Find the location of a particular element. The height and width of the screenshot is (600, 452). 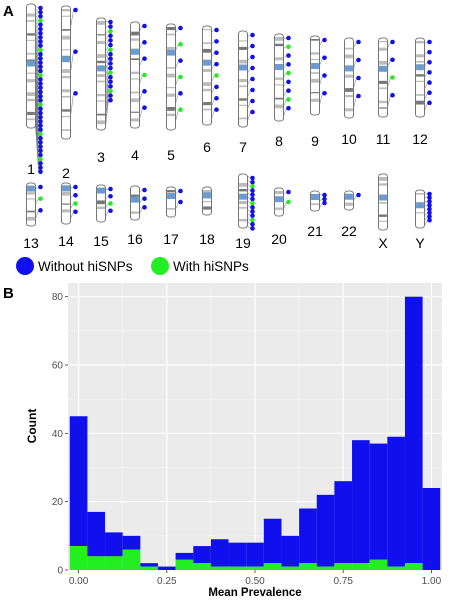

chromosome-20: 20 is located at coordinates (281, 217).